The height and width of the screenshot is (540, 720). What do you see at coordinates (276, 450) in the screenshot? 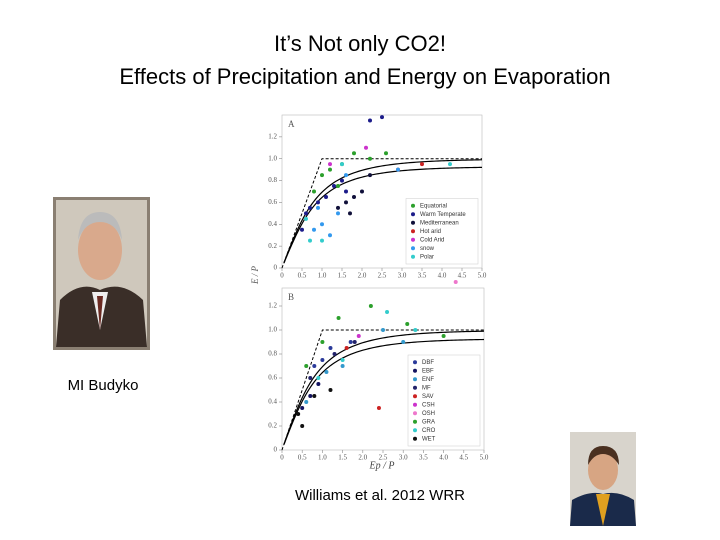
I see `y-tick-label: 0` at bounding box center [276, 450].